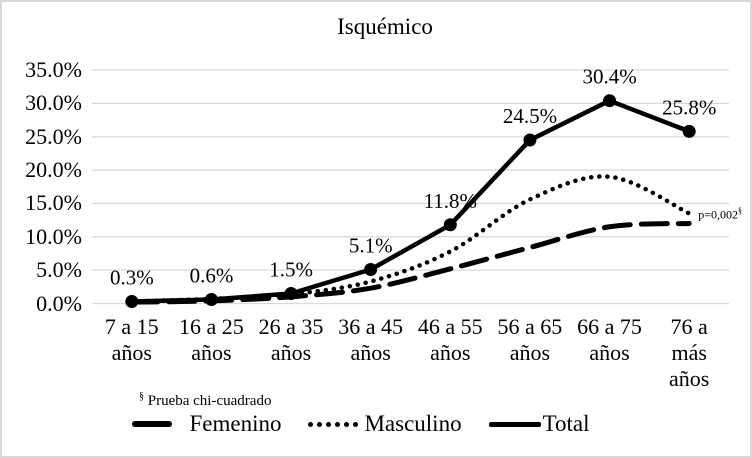 This screenshot has width=752, height=458. Describe the element at coordinates (131, 339) in the screenshot. I see `x-tick-label: 7 a 15 años` at that location.